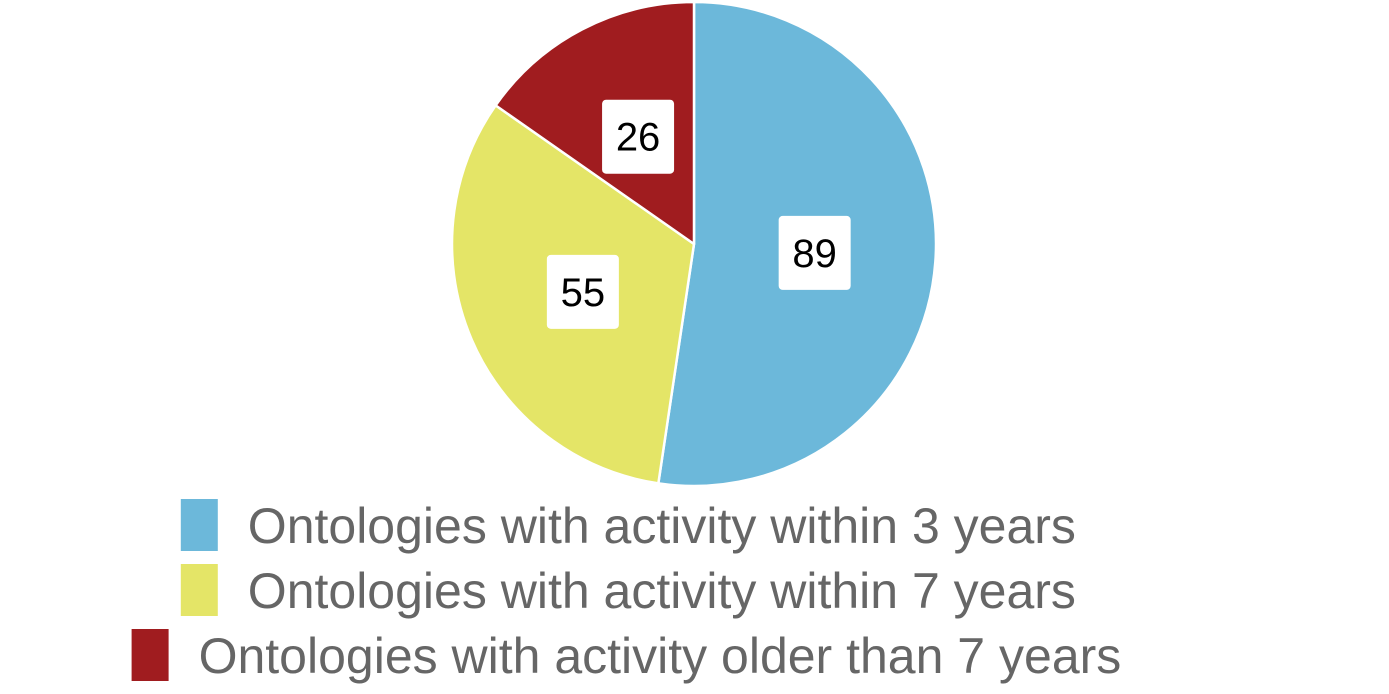 The width and height of the screenshot is (1389, 694). Describe the element at coordinates (662, 526) in the screenshot. I see `legend-label: Ontologies with activity within 3 years` at that location.